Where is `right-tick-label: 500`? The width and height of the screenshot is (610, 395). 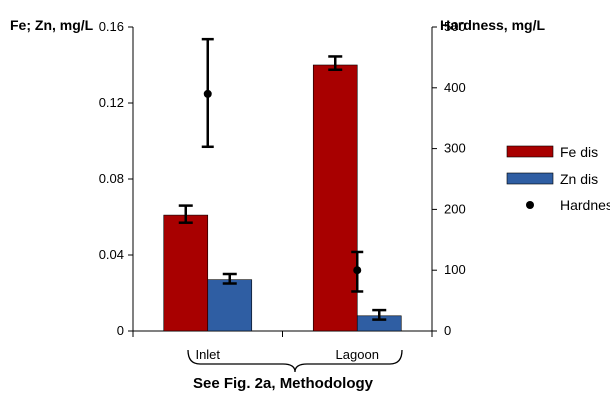 right-tick-label: 500 is located at coordinates (455, 26).